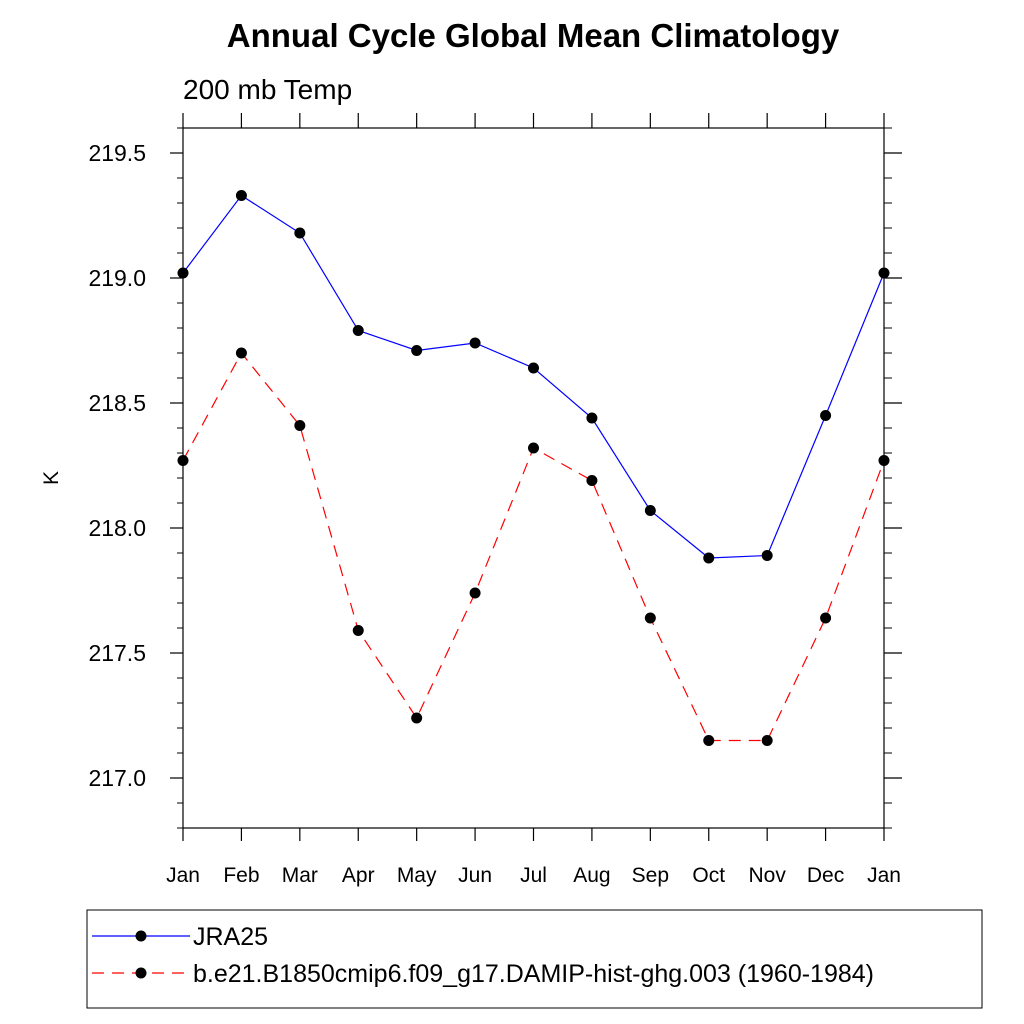 This screenshot has height=1024, width=1024. What do you see at coordinates (117, 778) in the screenshot?
I see `y-tick-label: 217.0` at bounding box center [117, 778].